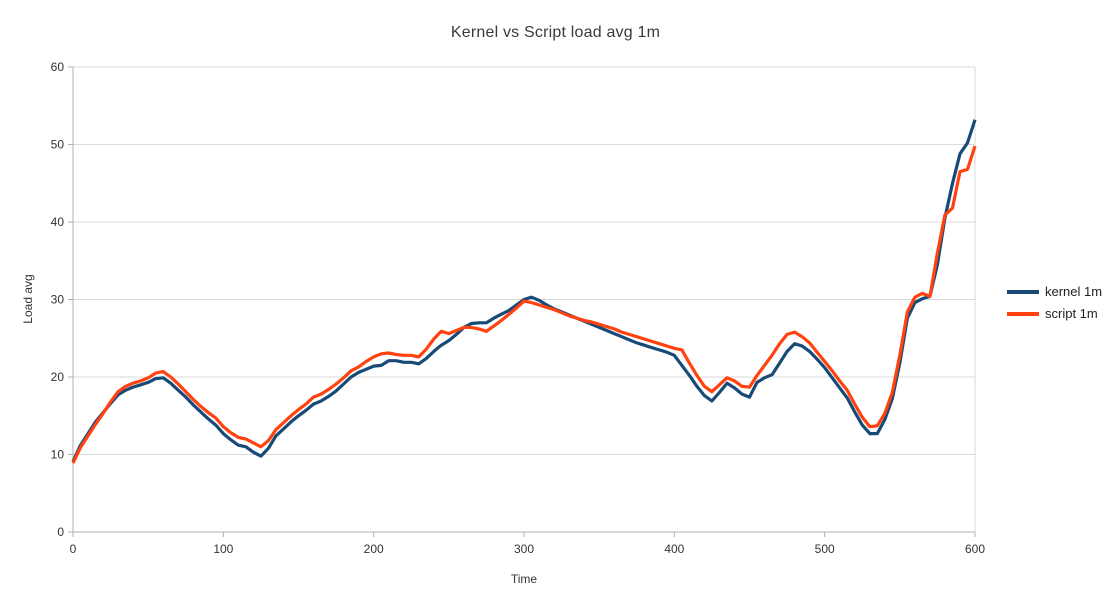 This screenshot has width=1111, height=607. I want to click on x-tick-label-500: 500, so click(825, 549).